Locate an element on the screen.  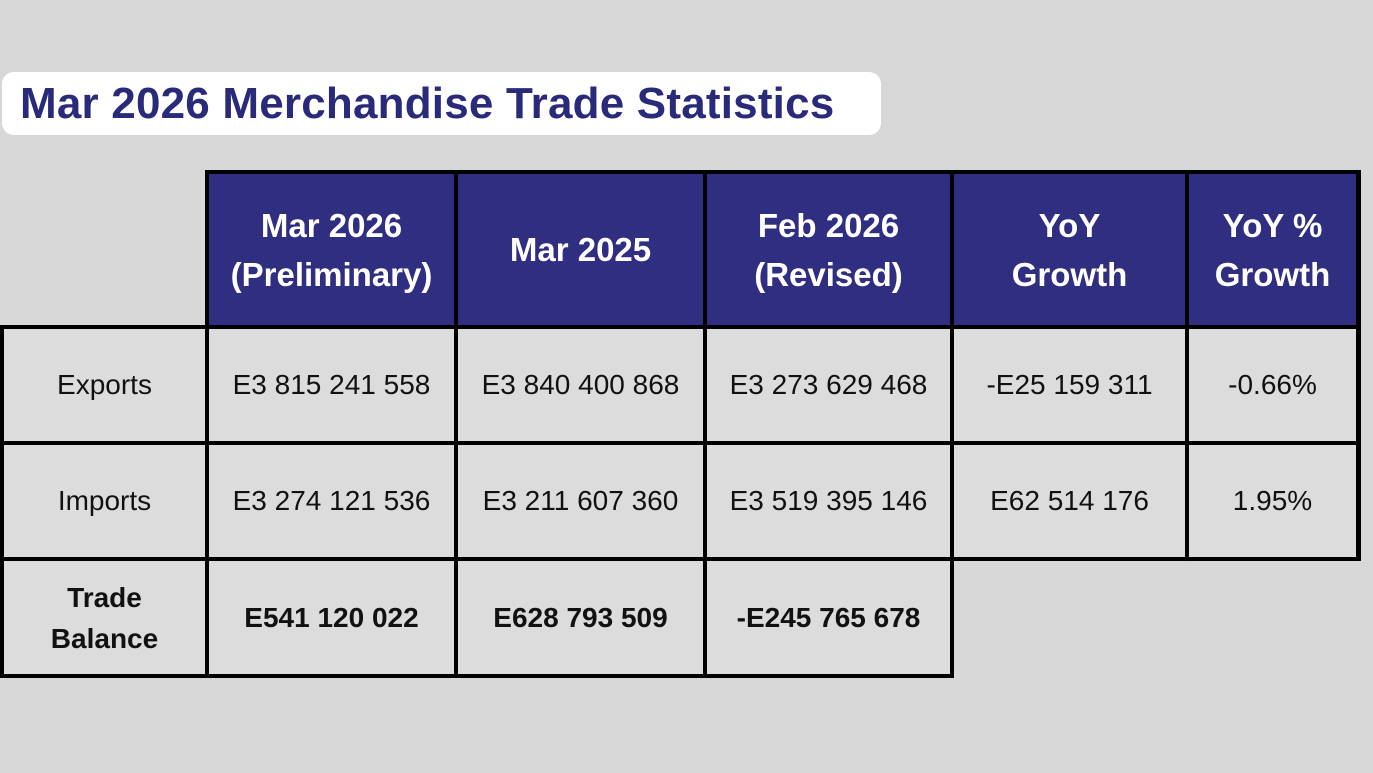
header-yoy-growth-label: YoY Growth is located at coordinates (1069, 249).